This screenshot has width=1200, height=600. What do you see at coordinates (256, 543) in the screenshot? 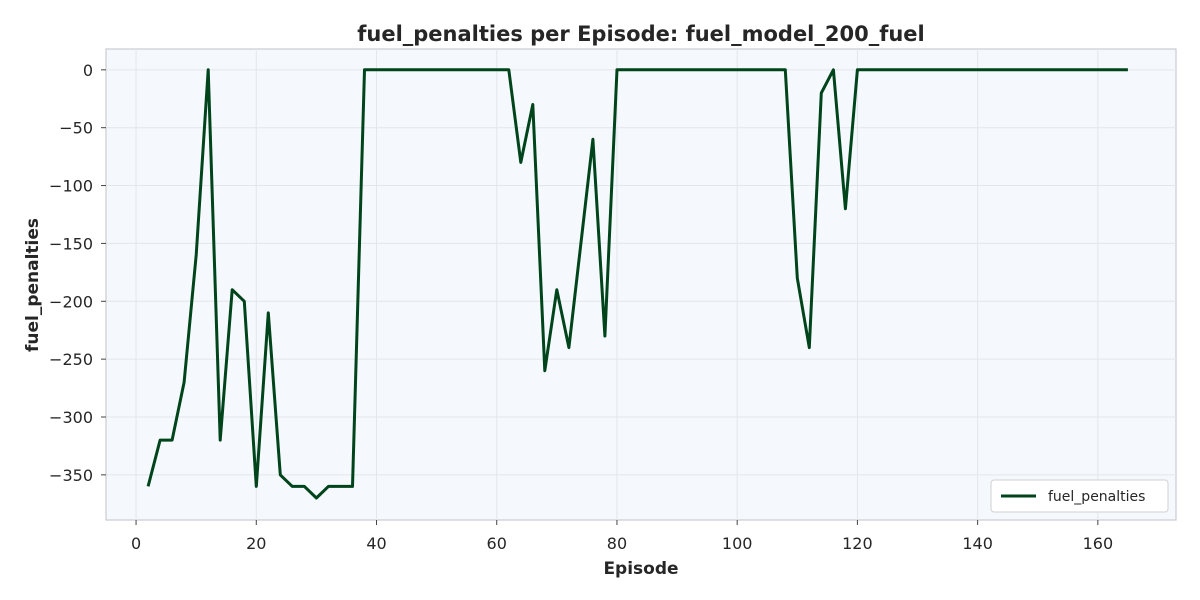
I see `x-tick-label: 20` at bounding box center [256, 543].